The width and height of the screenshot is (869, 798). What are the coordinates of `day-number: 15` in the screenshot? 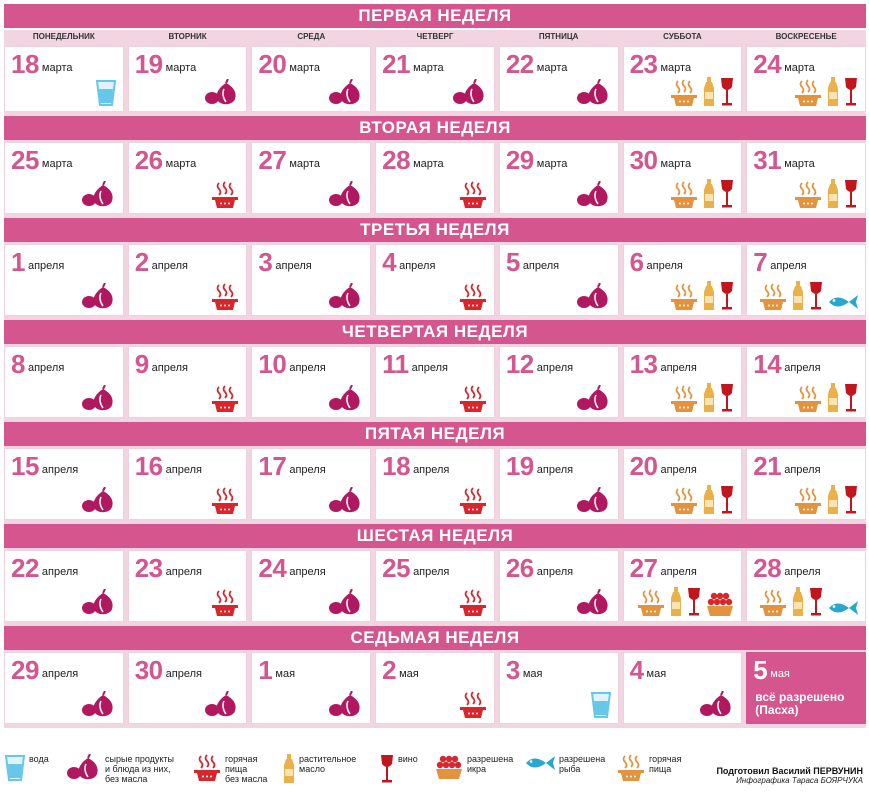 It's located at (25, 466).